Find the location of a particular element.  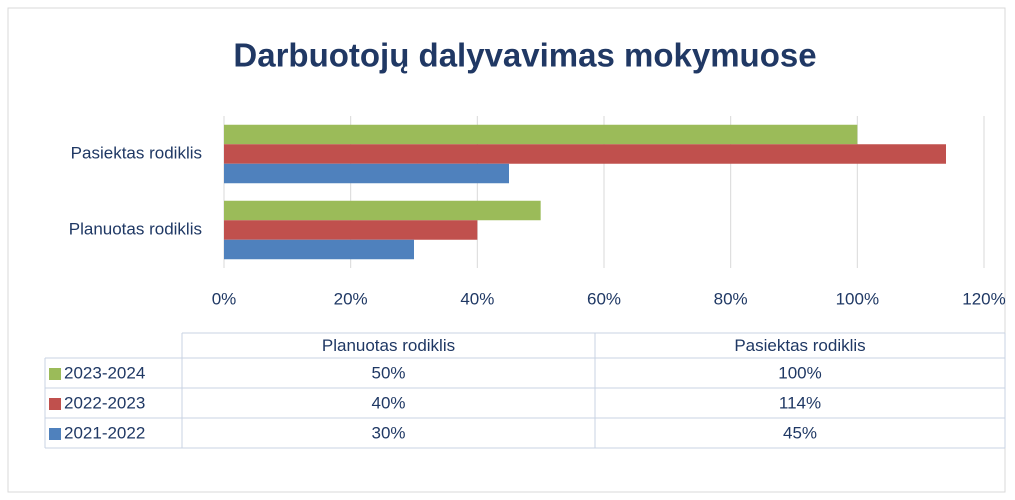

chart-title: Darbuotojų dalyvavimas mokymuose is located at coordinates (524, 55).